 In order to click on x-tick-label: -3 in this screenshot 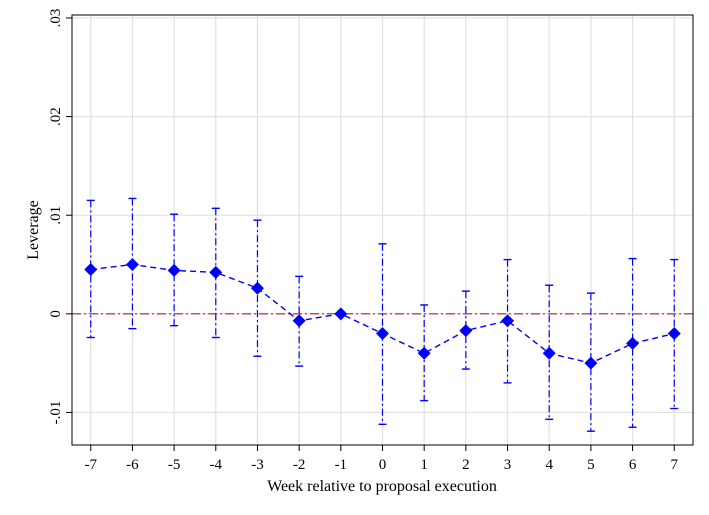, I will do `click(257, 465)`.